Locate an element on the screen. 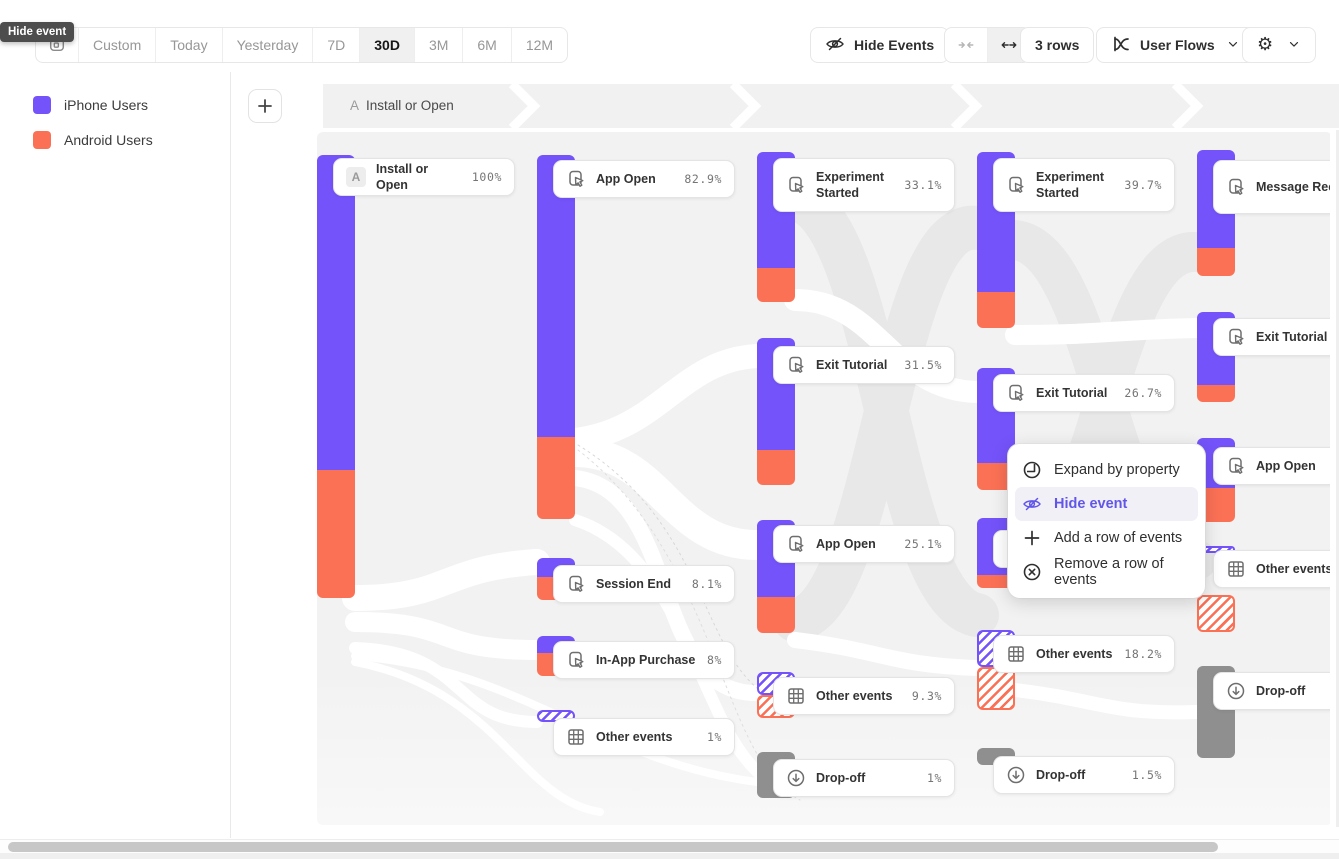 Image resolution: width=1339 pixels, height=859 pixels. node-percent: 1.5% is located at coordinates (1146, 775).